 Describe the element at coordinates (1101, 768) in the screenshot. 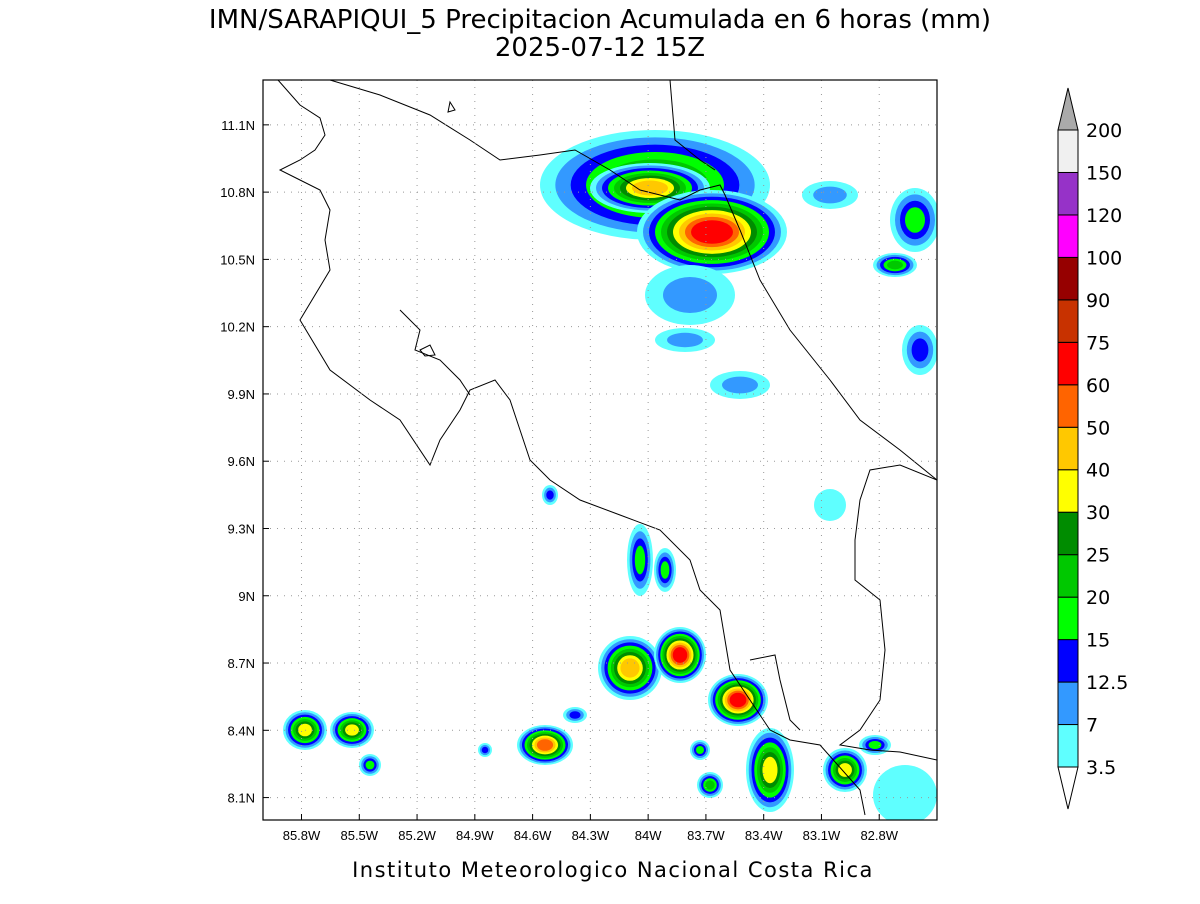

I see `colorbar-label: 3.5` at that location.